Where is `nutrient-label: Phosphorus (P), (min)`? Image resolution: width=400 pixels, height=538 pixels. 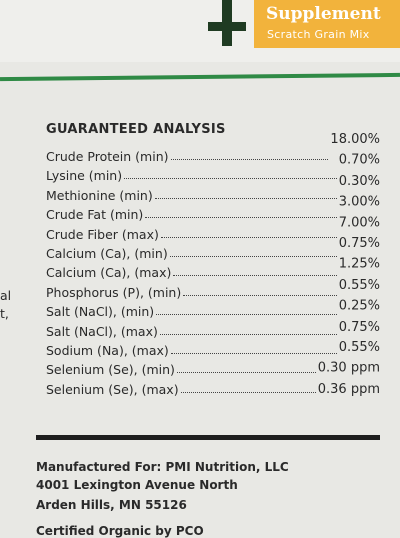
nutrient-label: Phosphorus (P), (min) is located at coordinates (114, 292).